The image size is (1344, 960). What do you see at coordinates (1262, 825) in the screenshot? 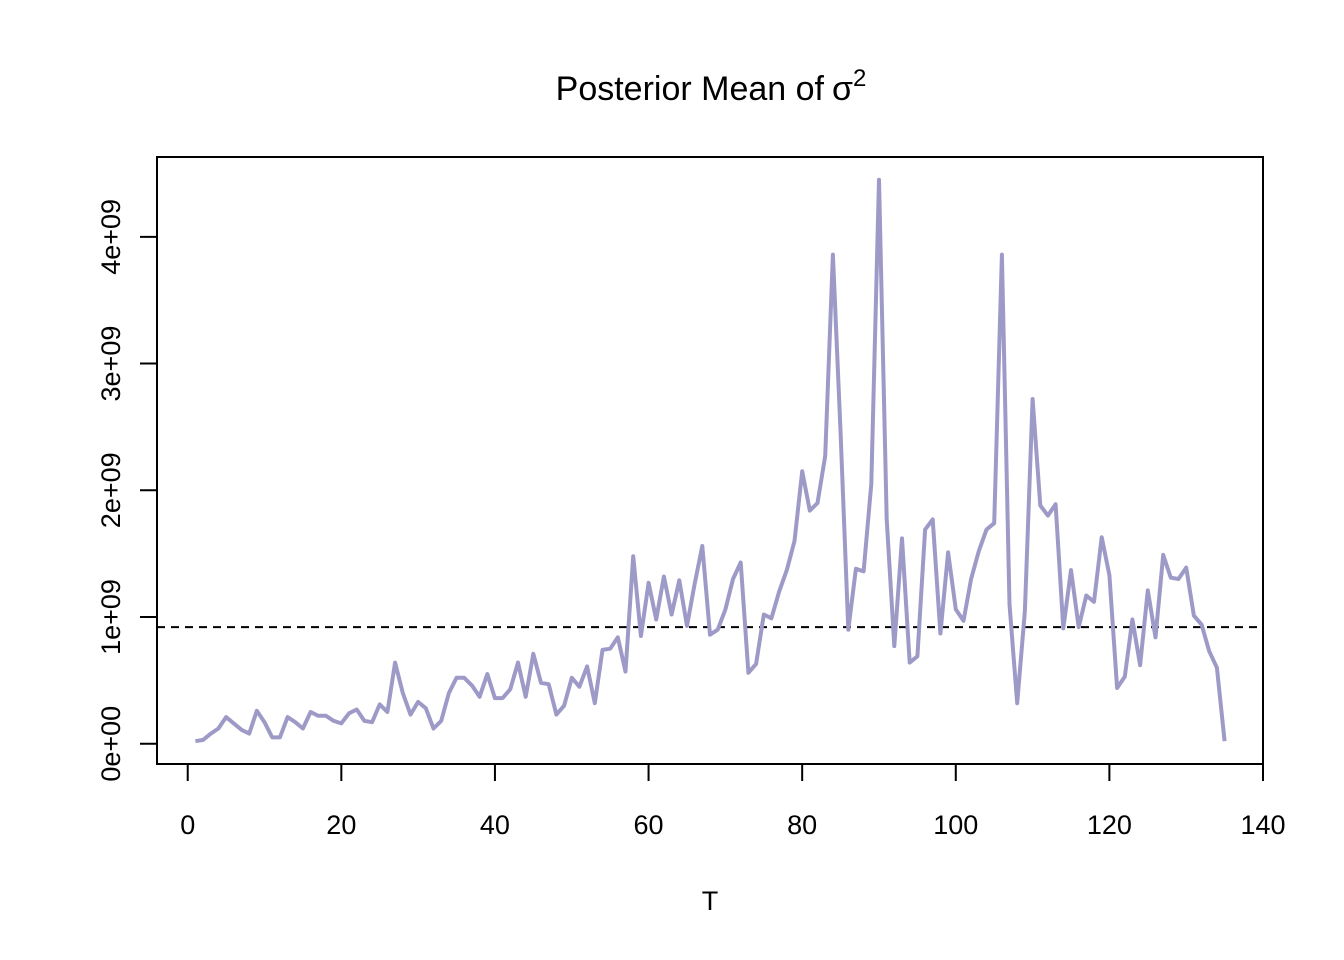
I see `x-tick-label: 140` at bounding box center [1262, 825].